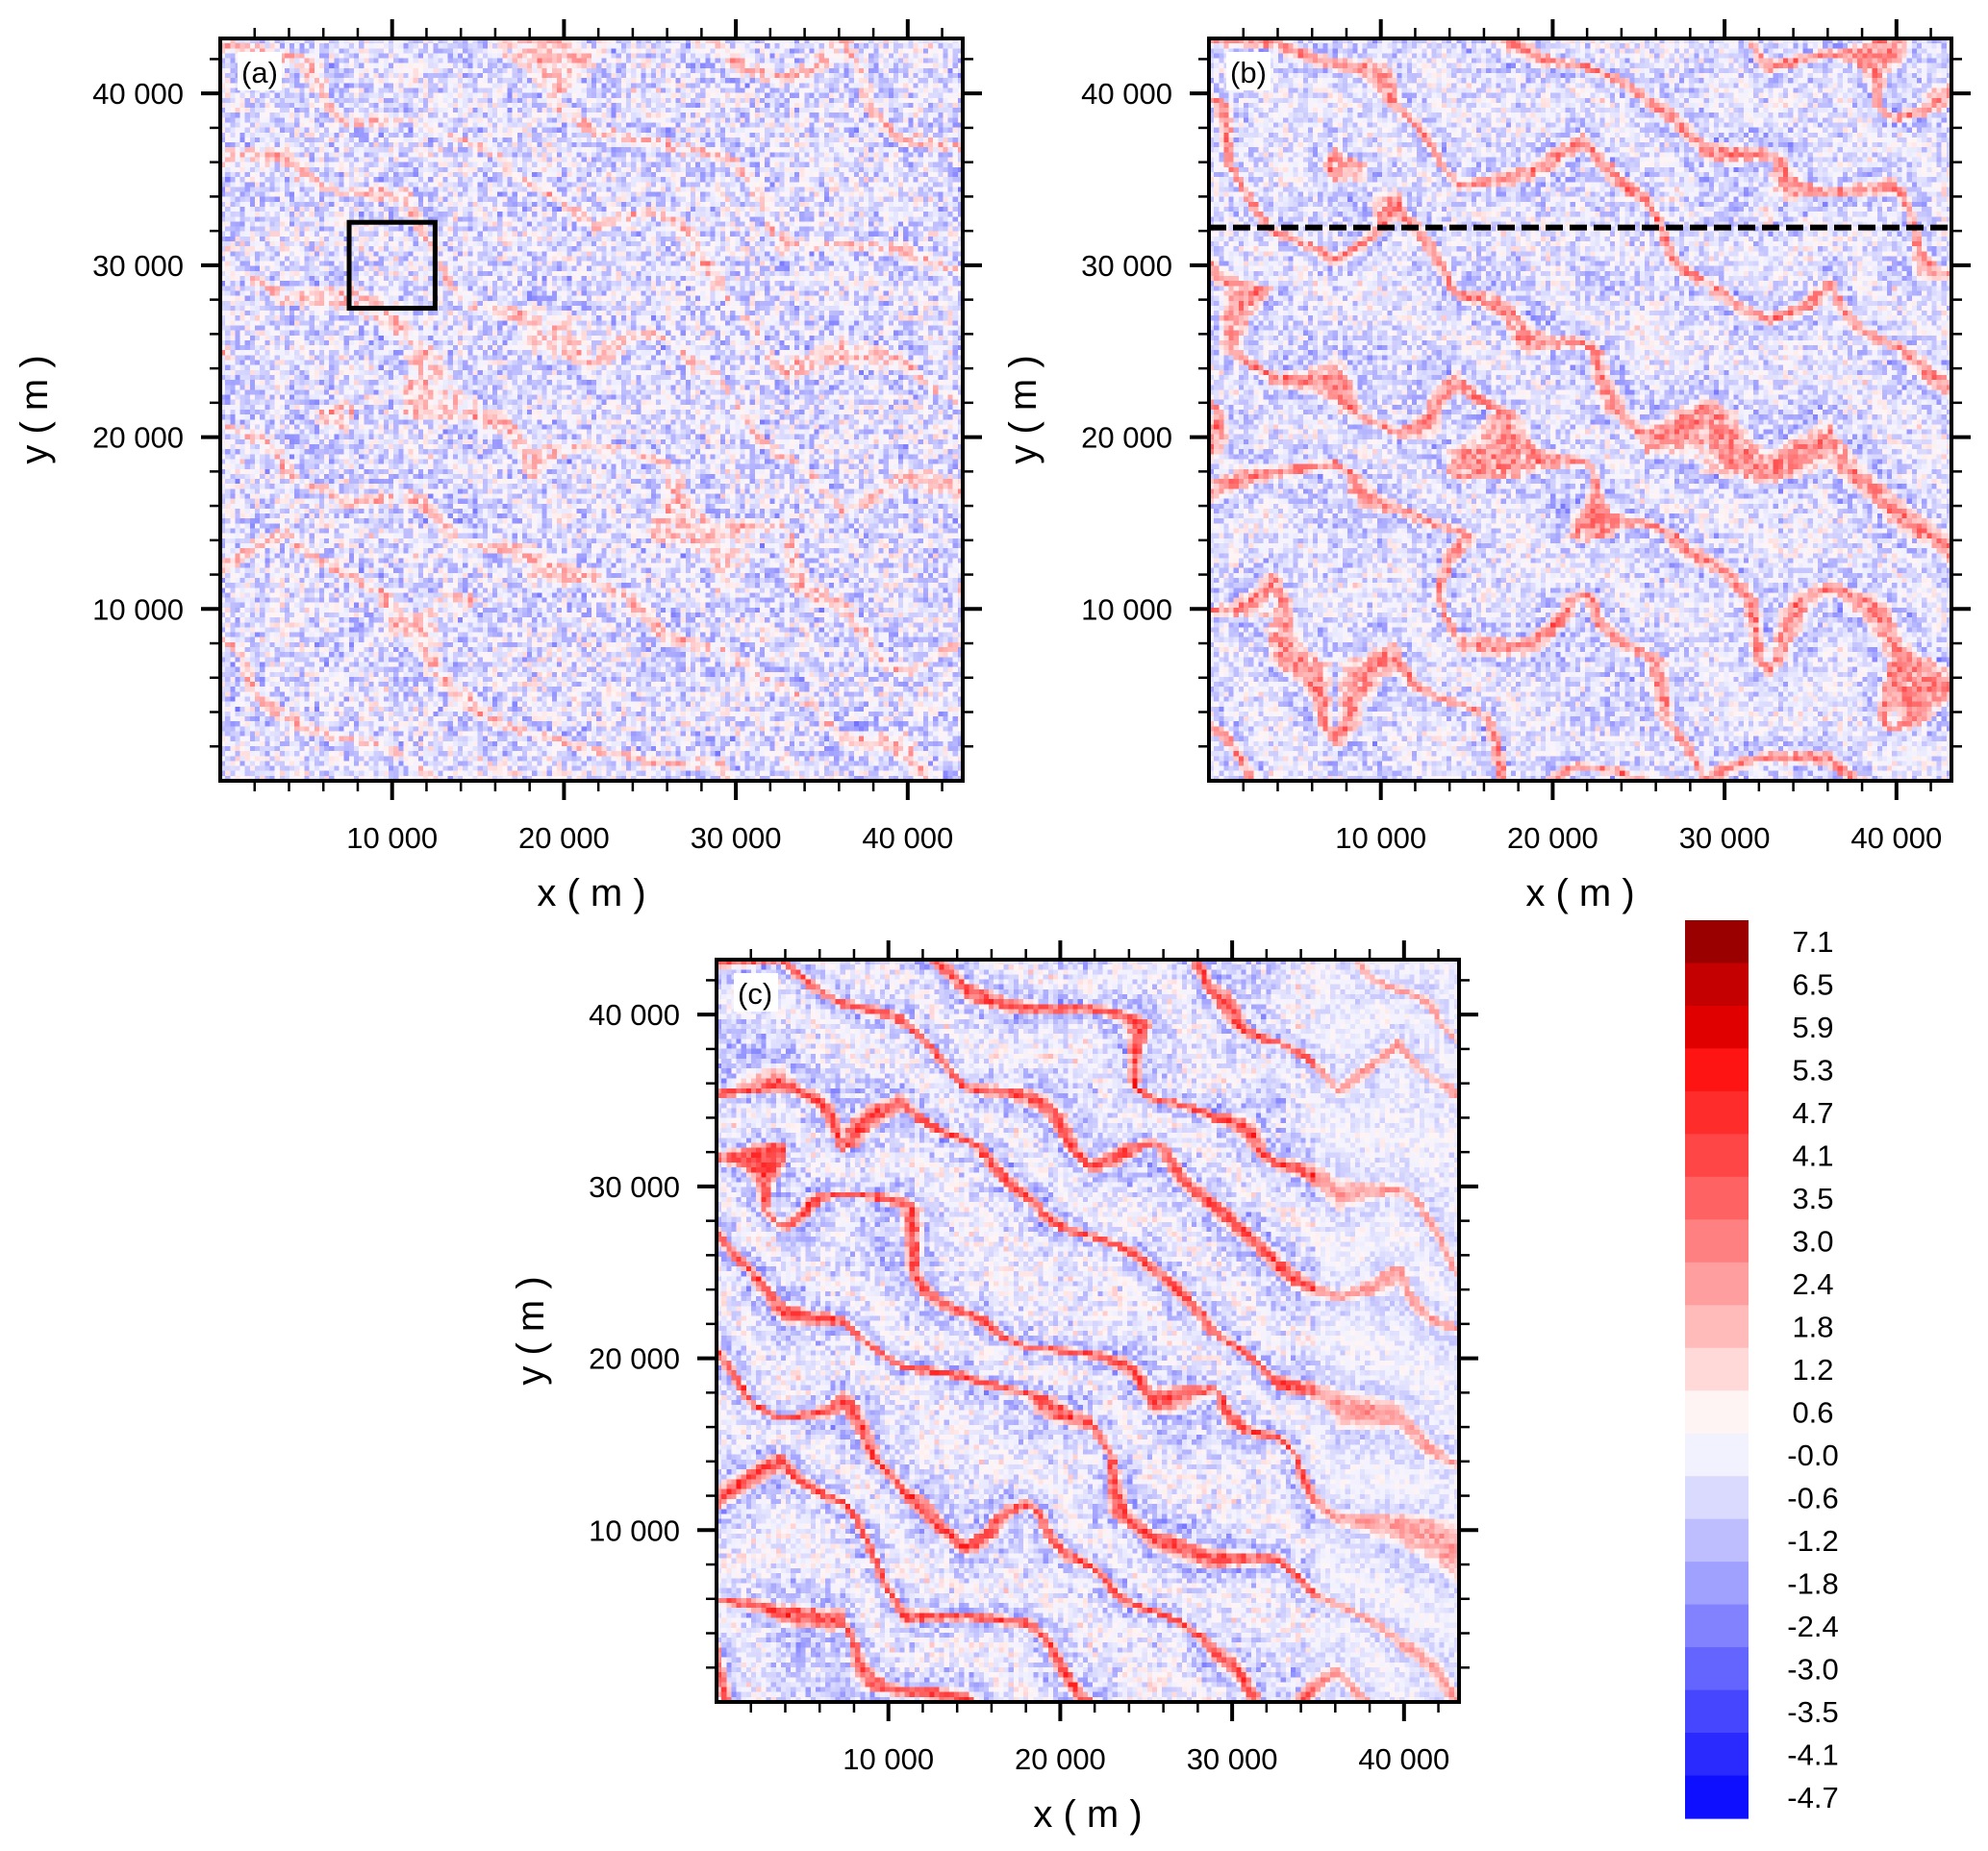  Describe the element at coordinates (1812, 1284) in the screenshot. I see `colorbar-label: 2.4` at that location.